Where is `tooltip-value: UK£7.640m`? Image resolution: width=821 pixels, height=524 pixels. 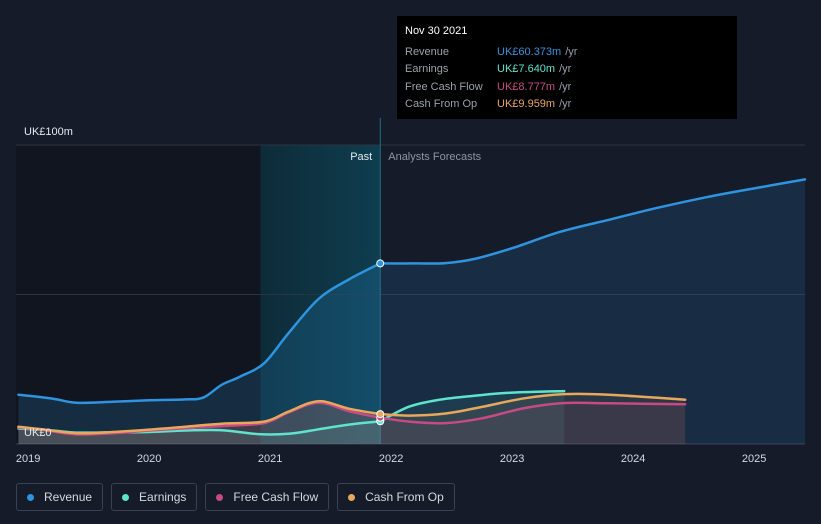 tooltip-value: UK£7.640m is located at coordinates (526, 69).